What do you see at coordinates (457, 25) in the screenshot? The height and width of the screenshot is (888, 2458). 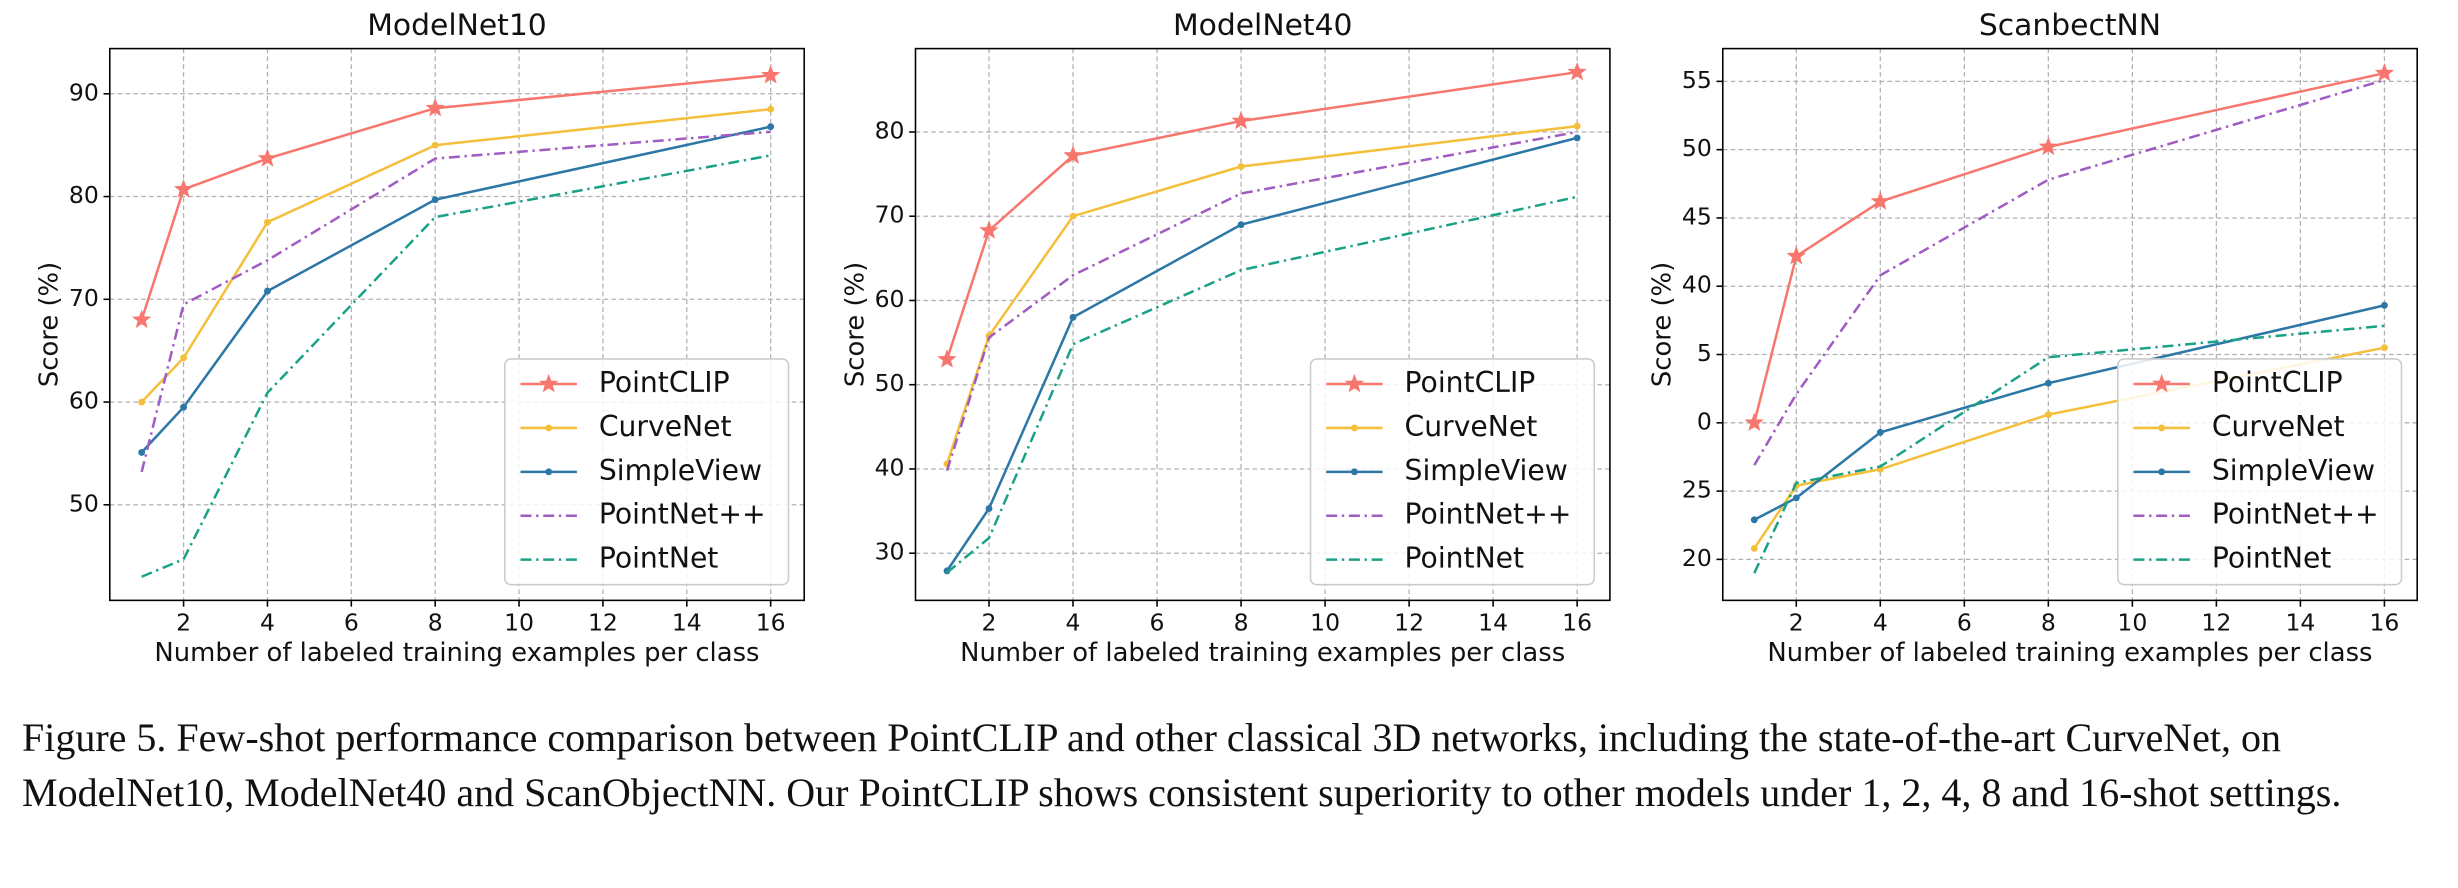 I see `chart-title: ModelNet10` at bounding box center [457, 25].